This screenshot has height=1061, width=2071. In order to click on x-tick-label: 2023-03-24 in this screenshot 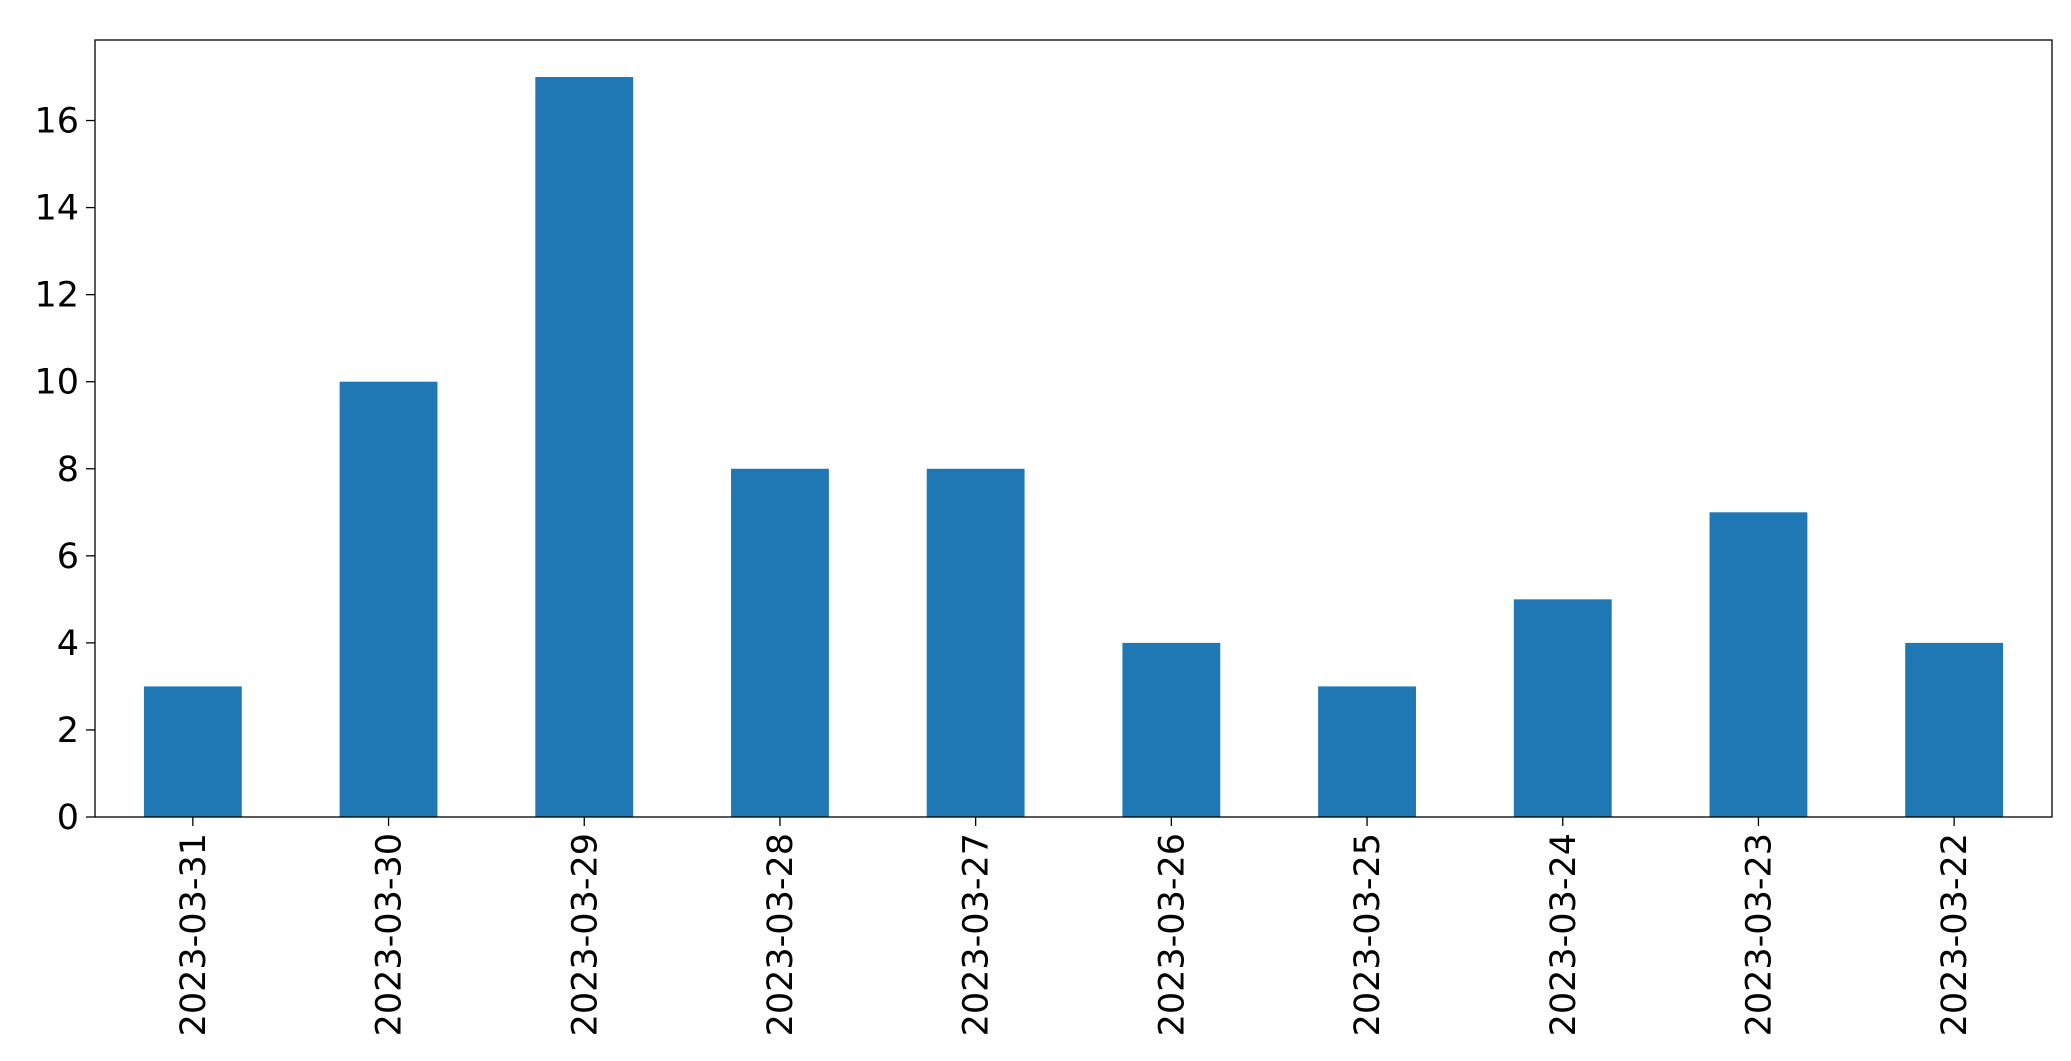, I will do `click(1564, 934)`.